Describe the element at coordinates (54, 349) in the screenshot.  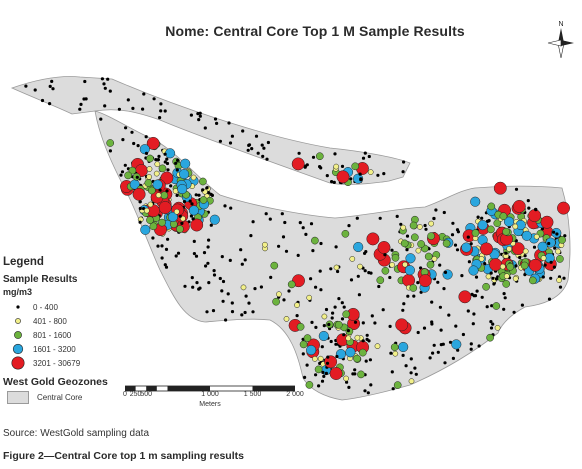
I see `legend-class-label: 1601 - 3200` at that location.